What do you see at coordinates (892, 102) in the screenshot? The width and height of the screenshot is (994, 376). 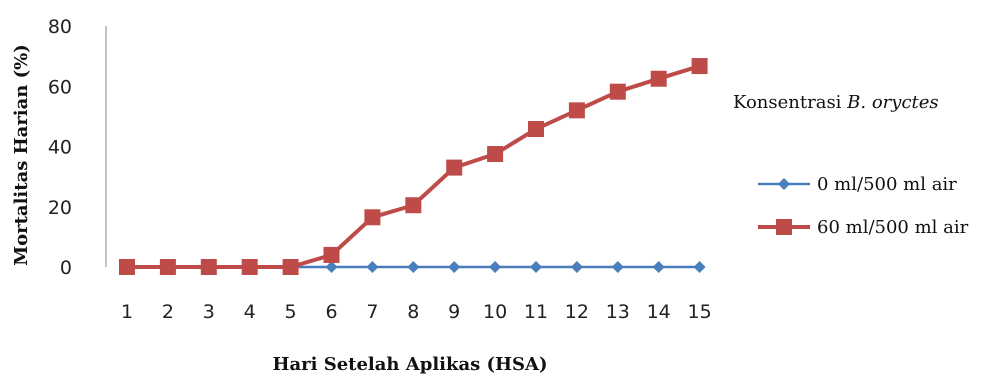 I see `legend-title-italic: B. oryctes` at bounding box center [892, 102].